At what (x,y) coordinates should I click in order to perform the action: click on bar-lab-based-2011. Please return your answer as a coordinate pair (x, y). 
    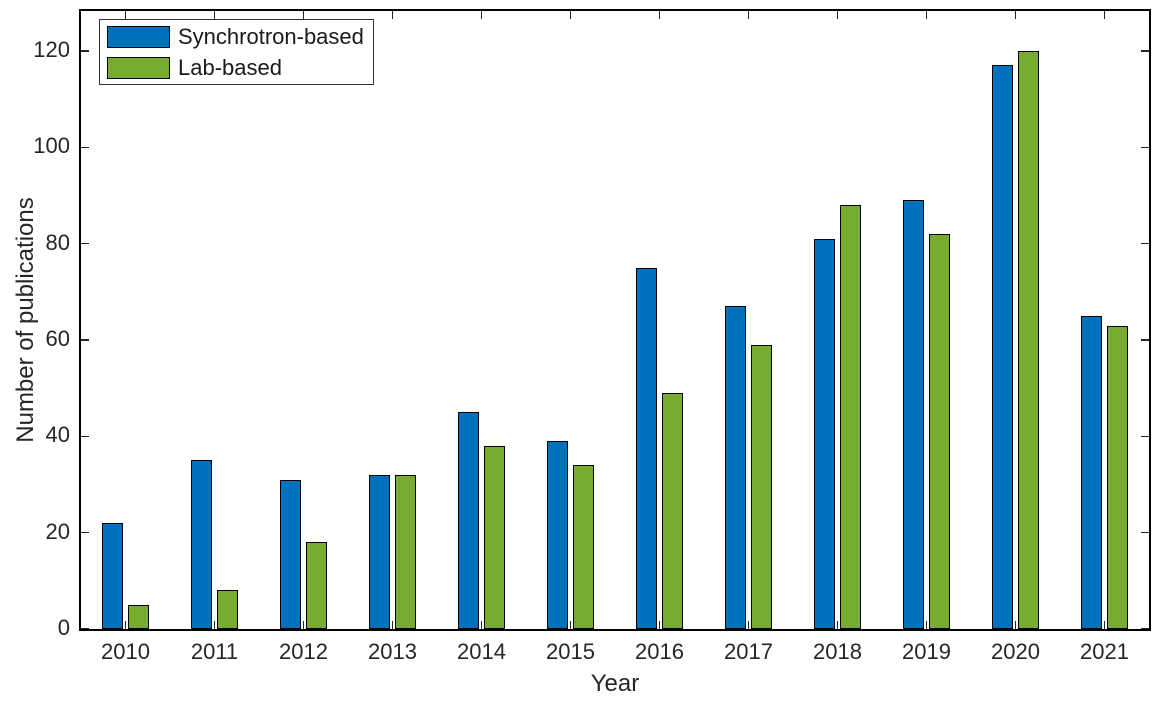
    Looking at the image, I should click on (227, 609).